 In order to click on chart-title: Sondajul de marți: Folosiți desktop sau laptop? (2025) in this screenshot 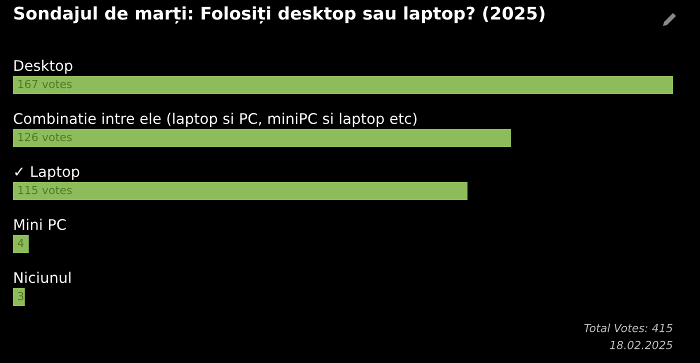, I will do `click(279, 15)`.